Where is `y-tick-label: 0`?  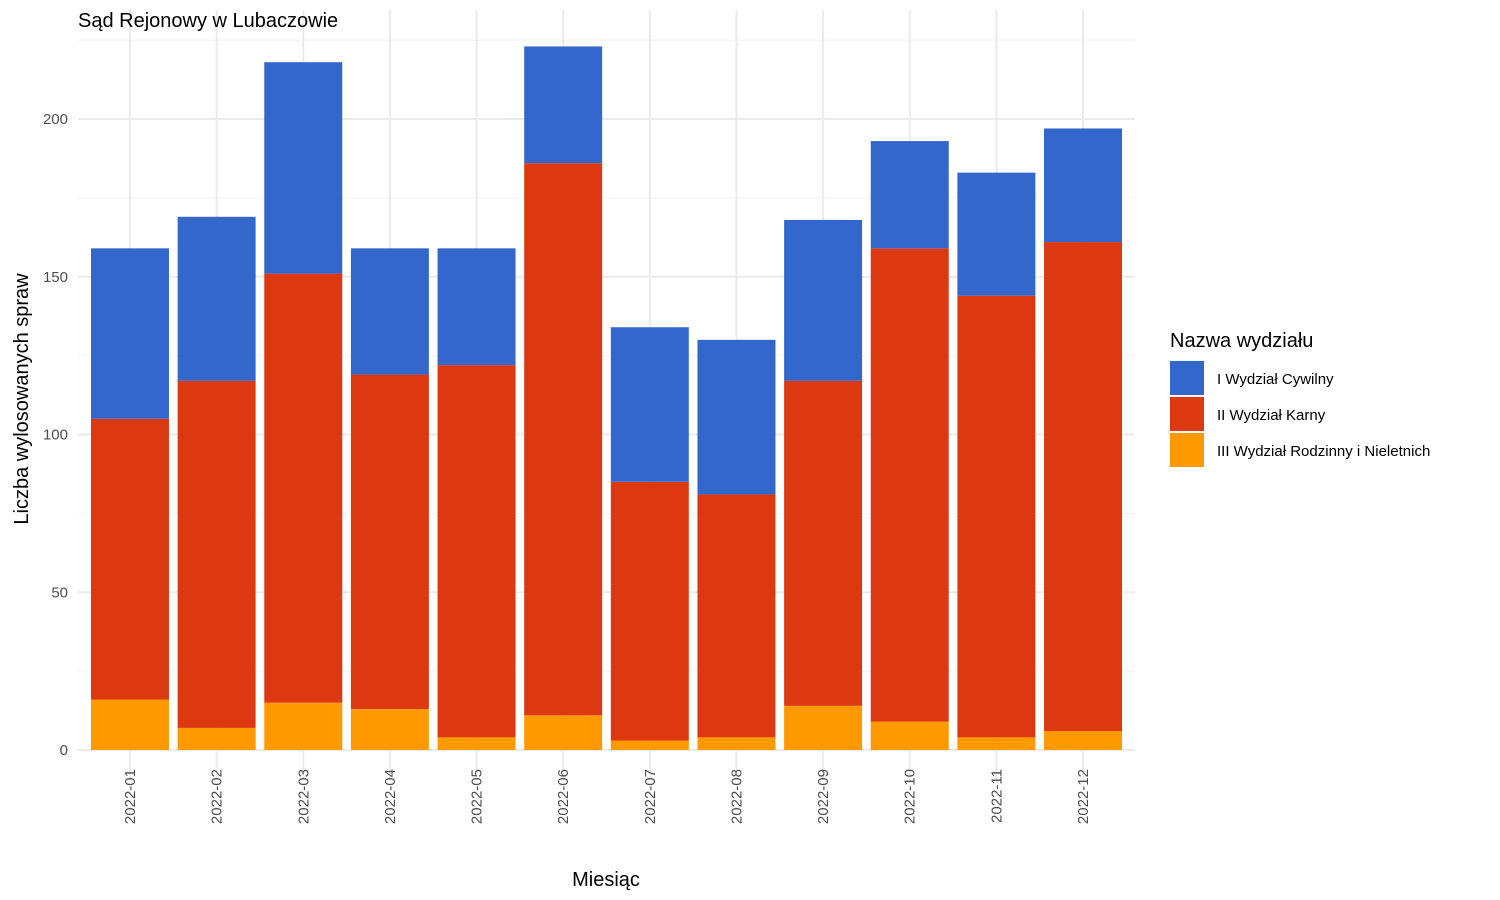
y-tick-label: 0 is located at coordinates (64, 750).